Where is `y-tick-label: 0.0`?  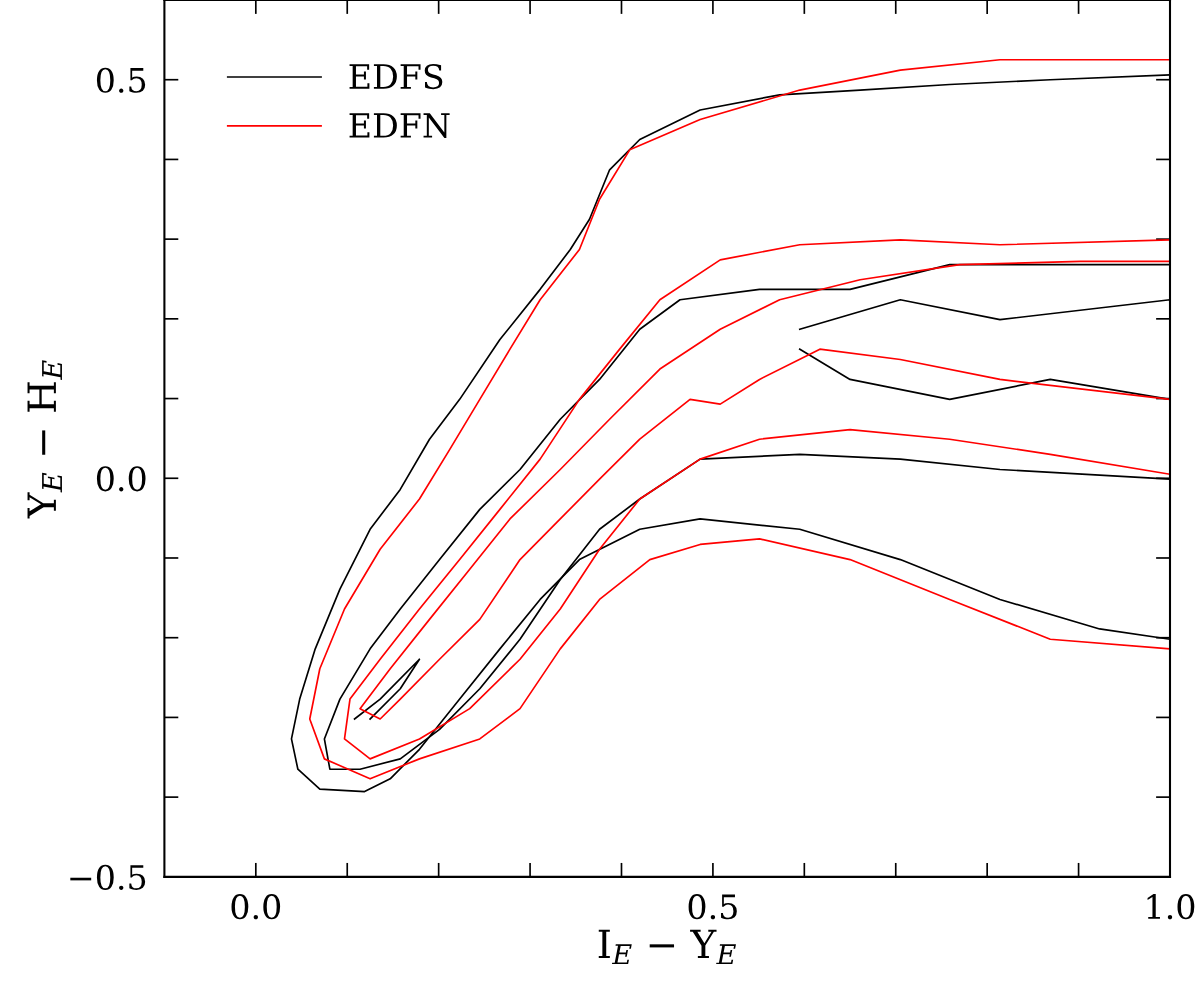
y-tick-label: 0.0 is located at coordinates (121, 479).